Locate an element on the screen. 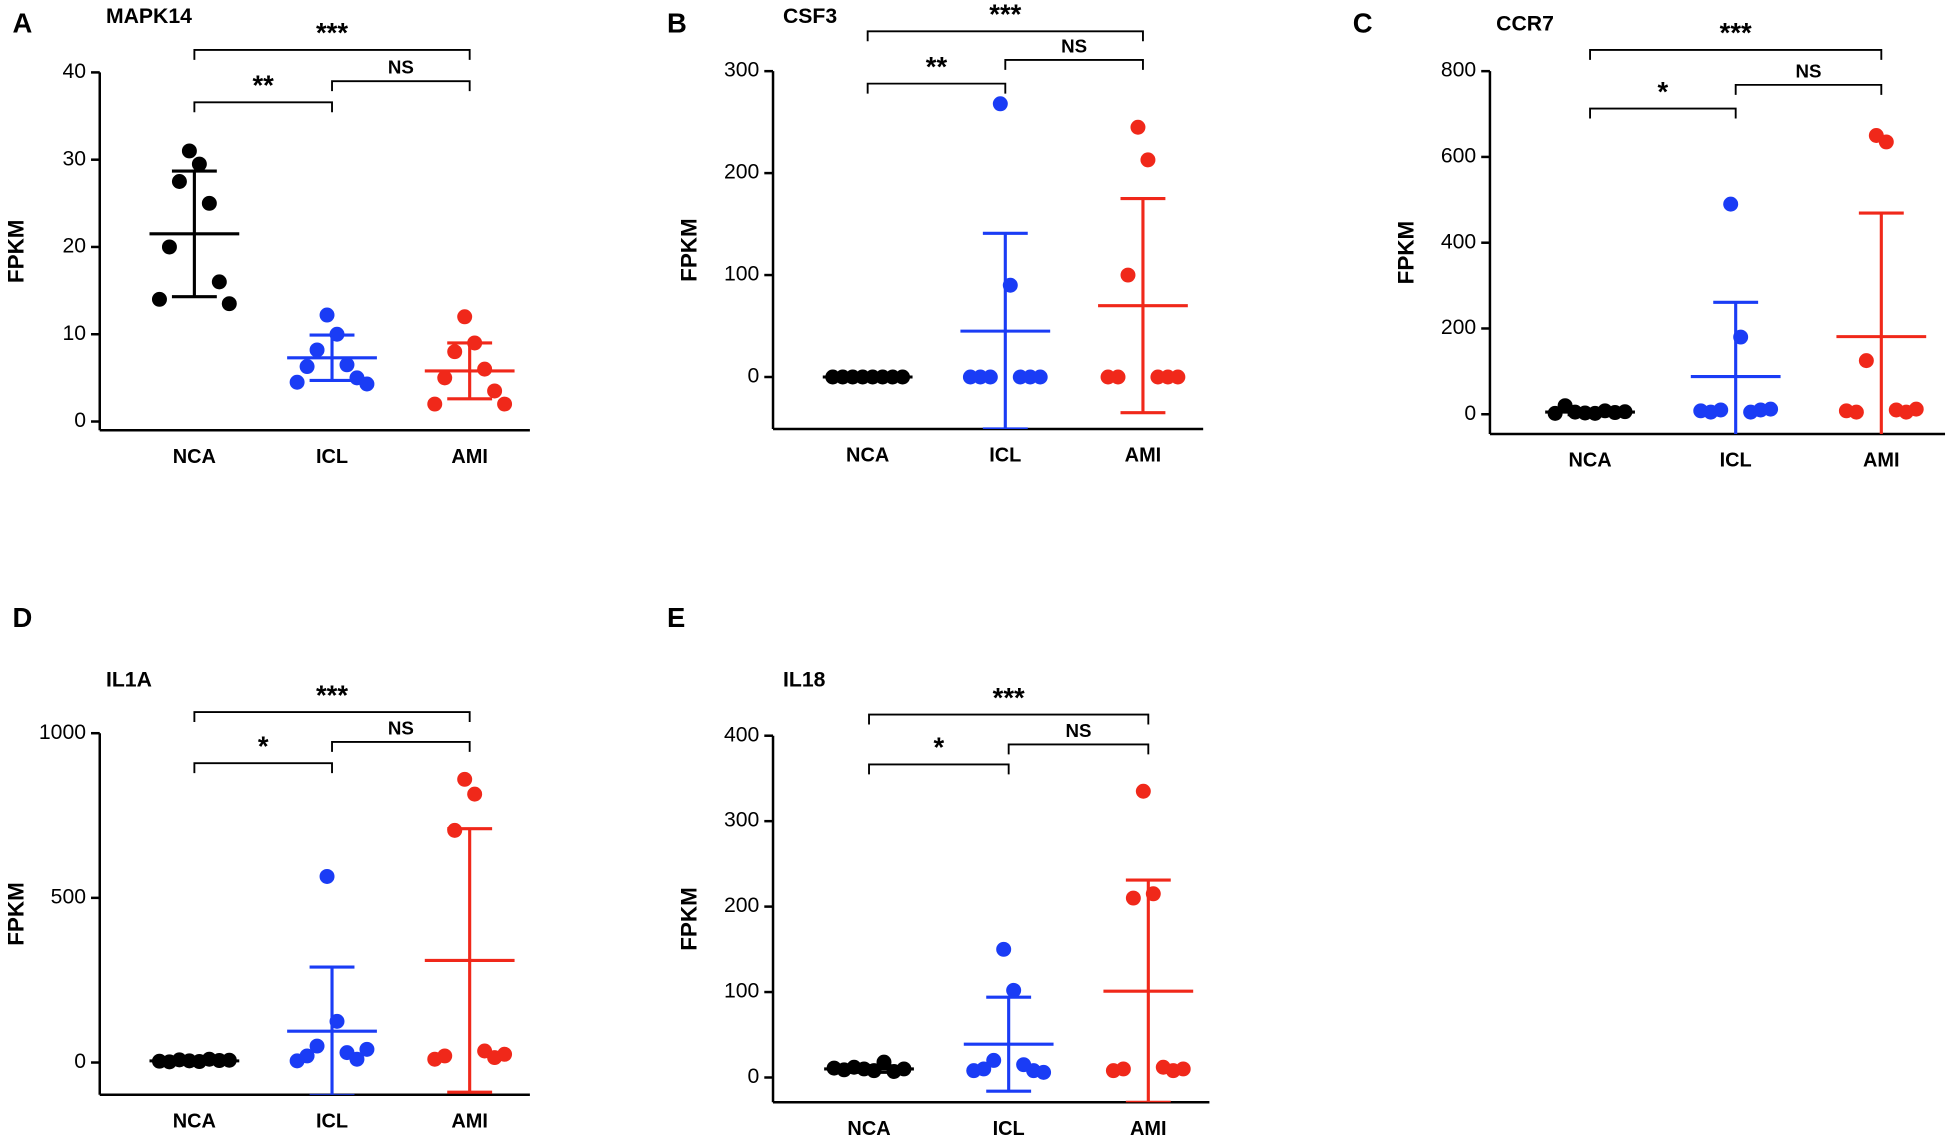 Image resolution: width=1955 pixels, height=1146 pixels. chart-title: IL18 is located at coordinates (804, 679).